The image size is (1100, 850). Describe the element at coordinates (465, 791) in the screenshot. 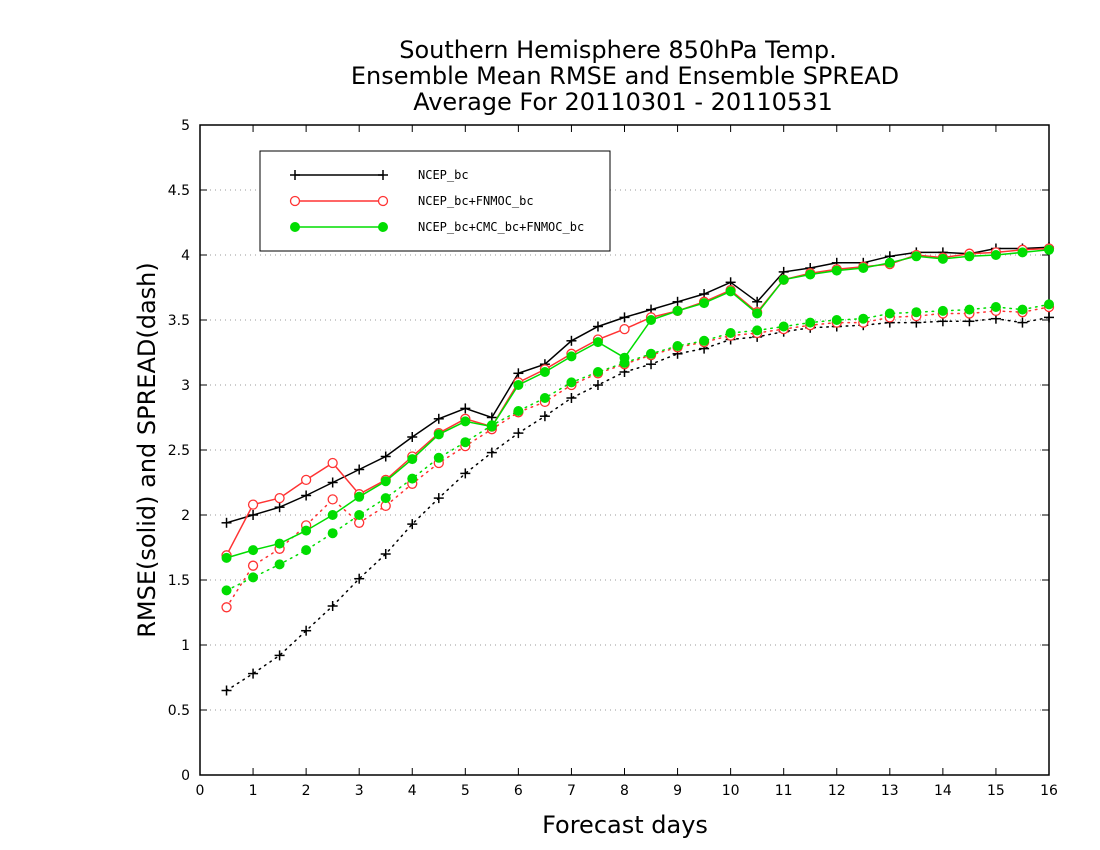

I see `x-tick-label: 5` at that location.